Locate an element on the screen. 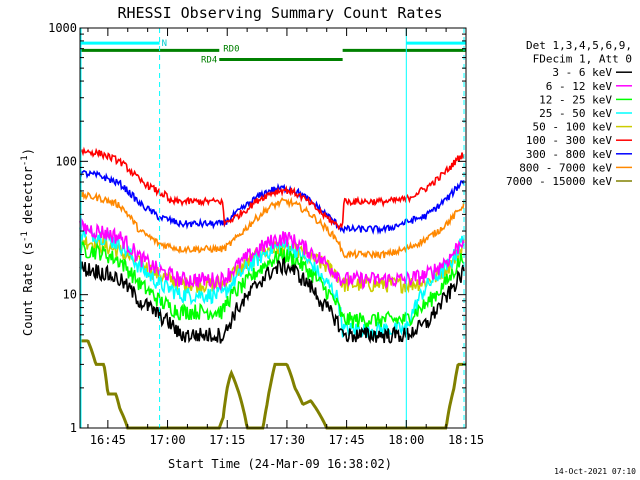 The height and width of the screenshot is (480, 640). x-tick-label: 16:45 is located at coordinates (108, 440).